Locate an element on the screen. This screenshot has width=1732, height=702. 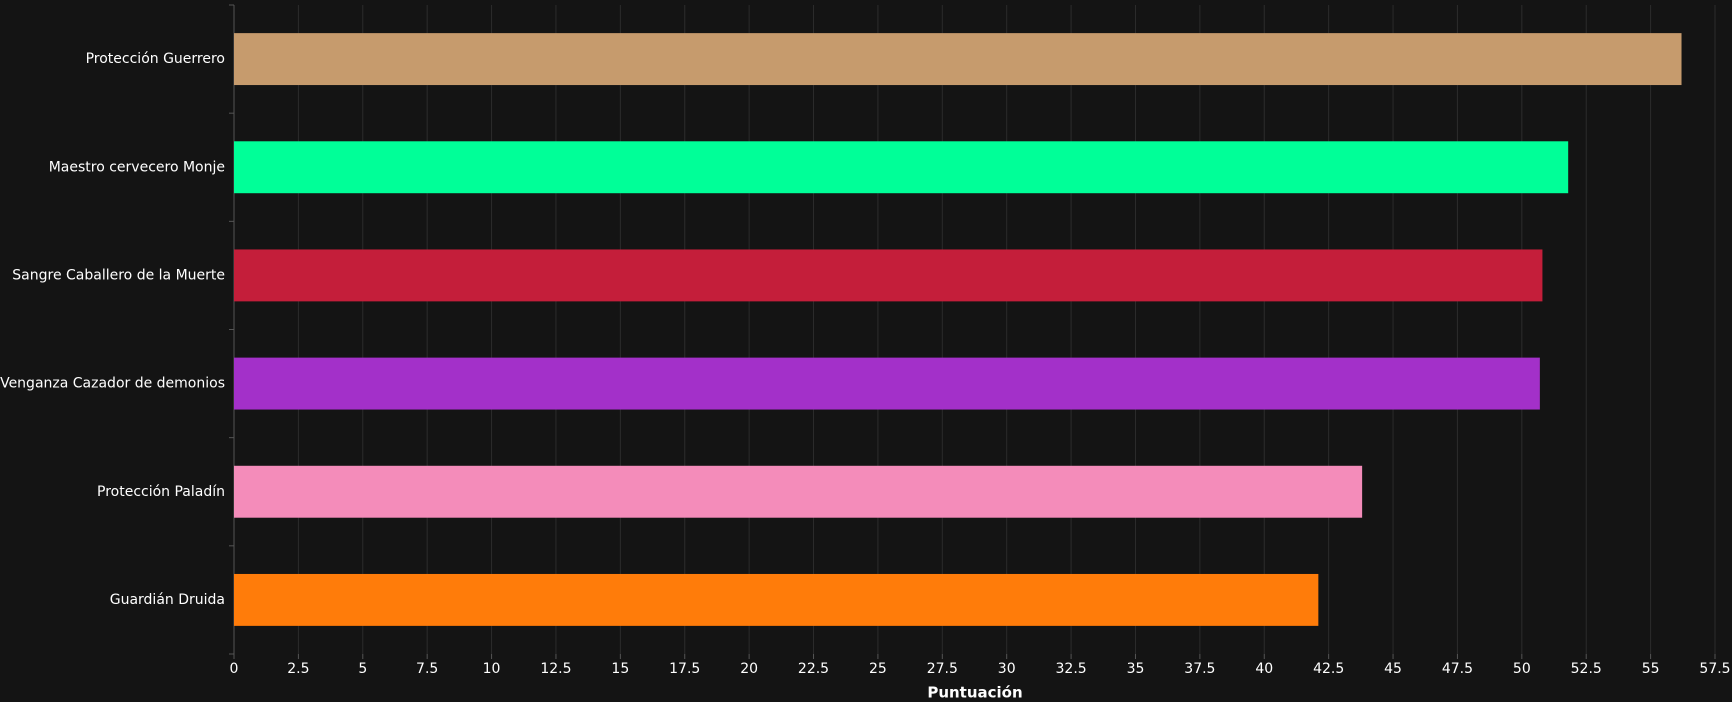
x-tick-label: 12.5 is located at coordinates (555, 669).